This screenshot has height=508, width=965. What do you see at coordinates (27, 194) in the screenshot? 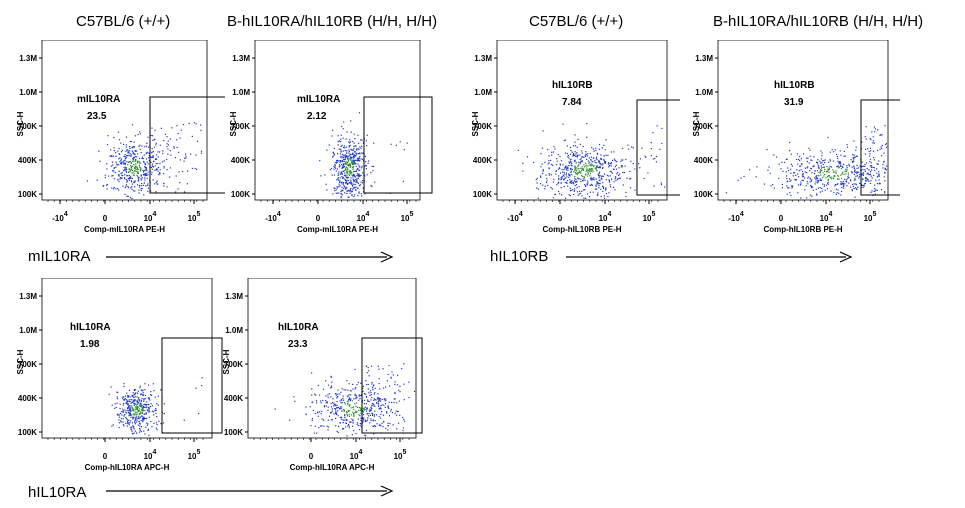
I see `y-tick-label: 100K` at bounding box center [27, 194].